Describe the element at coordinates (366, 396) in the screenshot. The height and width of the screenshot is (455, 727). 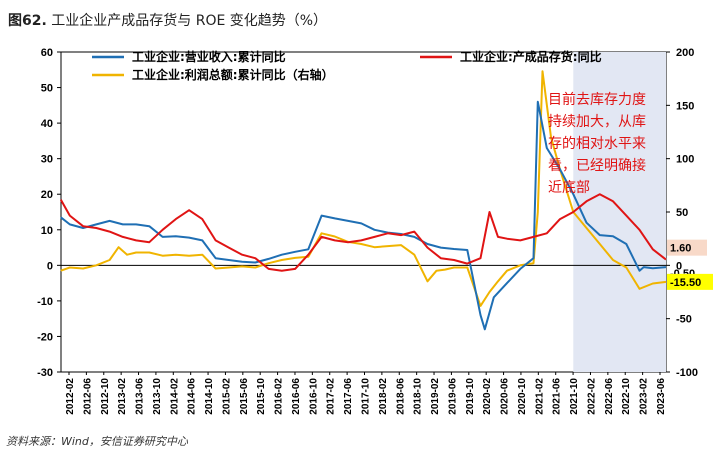
I see `x-tick-label: 2017-10` at that location.